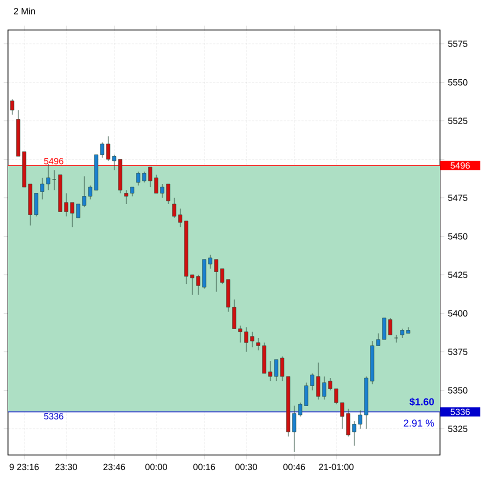  Describe the element at coordinates (114, 467) in the screenshot. I see `x-tick-label: 23:46` at that location.